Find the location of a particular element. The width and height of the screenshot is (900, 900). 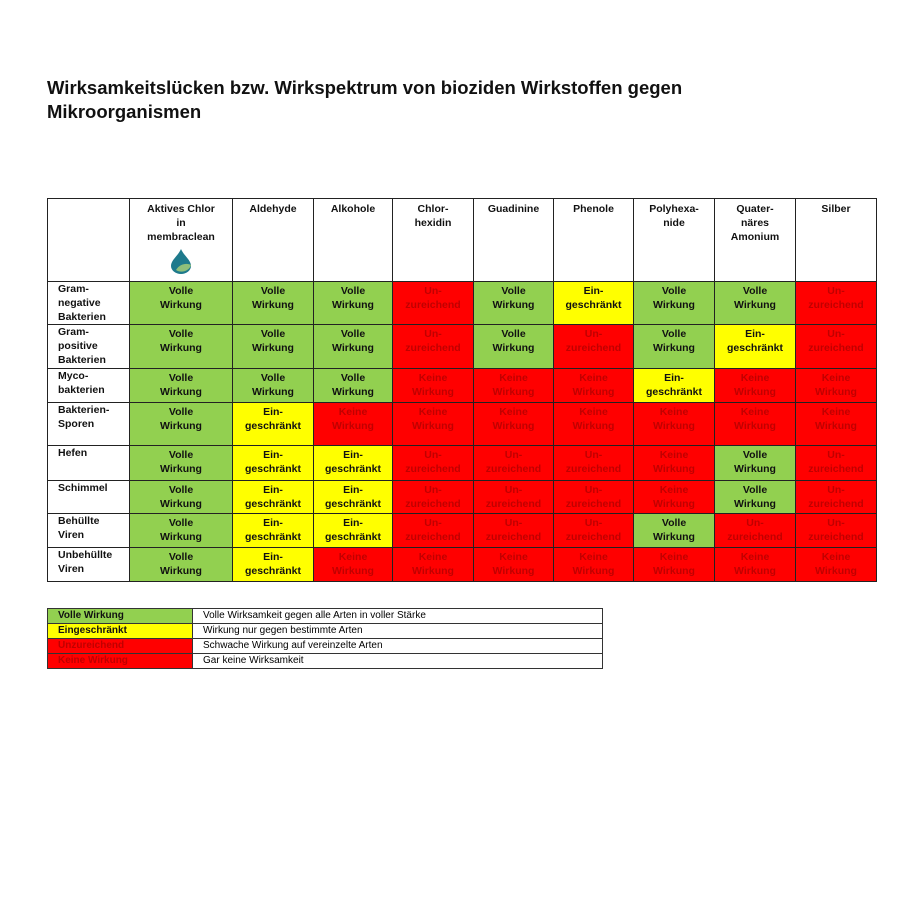

legend-description: Gar keine Wirksamkeit is located at coordinates (397, 661).